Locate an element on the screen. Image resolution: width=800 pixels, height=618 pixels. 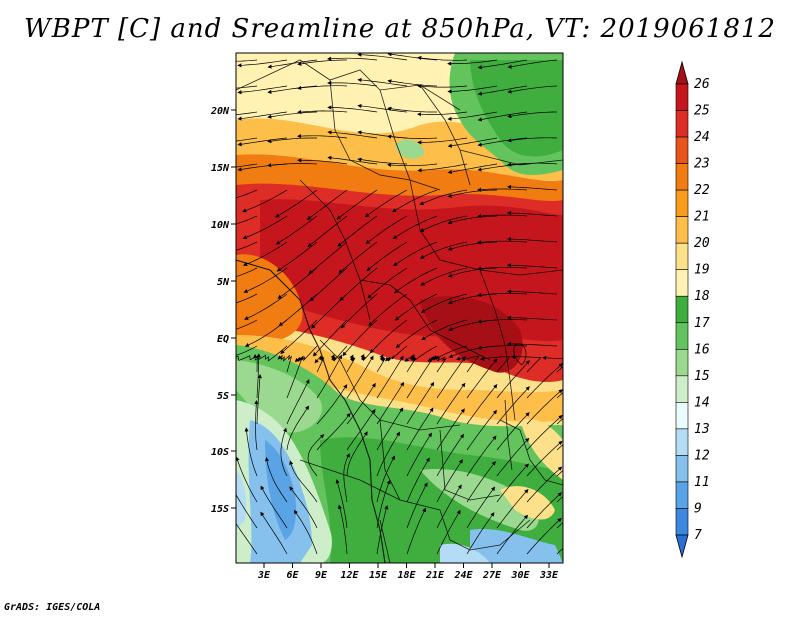
colorbar-label: 16 is located at coordinates (702, 349).